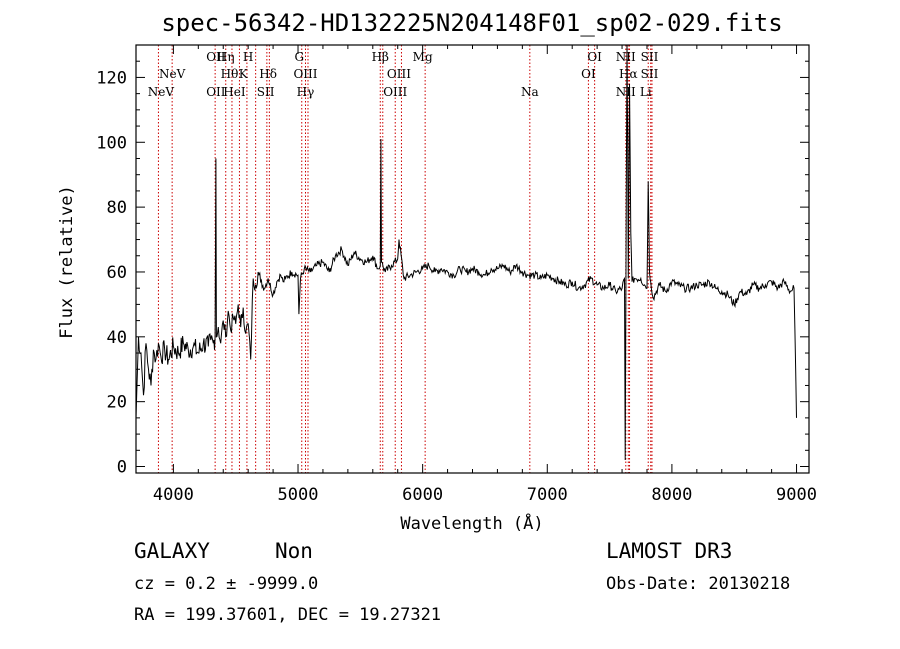  Describe the element at coordinates (294, 551) in the screenshot. I see `object-subclass: Non` at that location.